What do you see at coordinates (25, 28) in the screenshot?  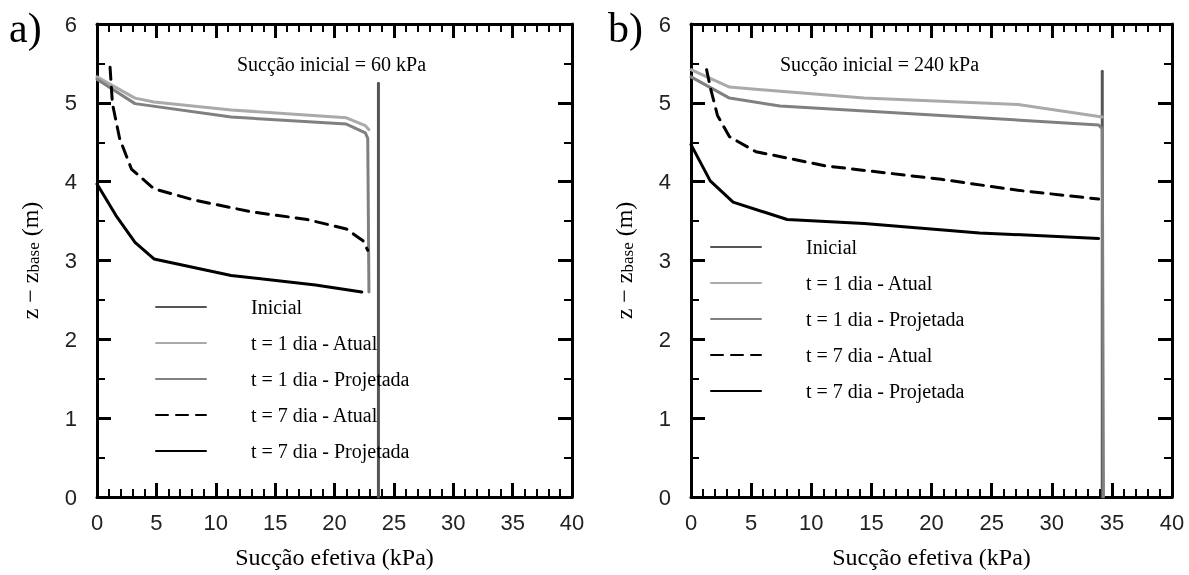 I see `chart-title: a)` at bounding box center [25, 28].